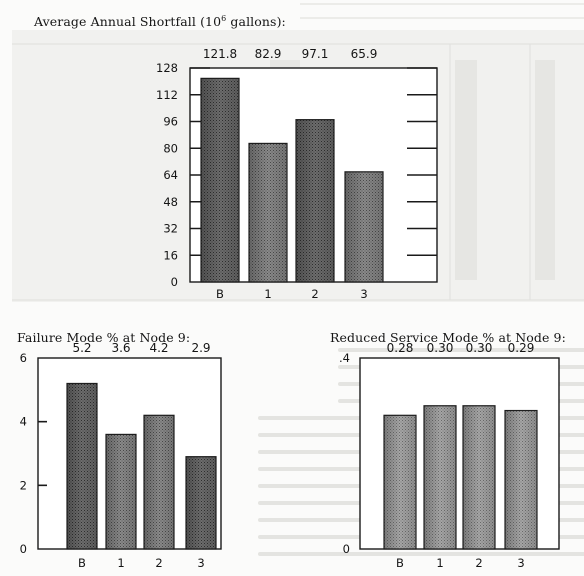 The height and width of the screenshot is (576, 584). I want to click on data-label-B: 0.28, so click(400, 348).